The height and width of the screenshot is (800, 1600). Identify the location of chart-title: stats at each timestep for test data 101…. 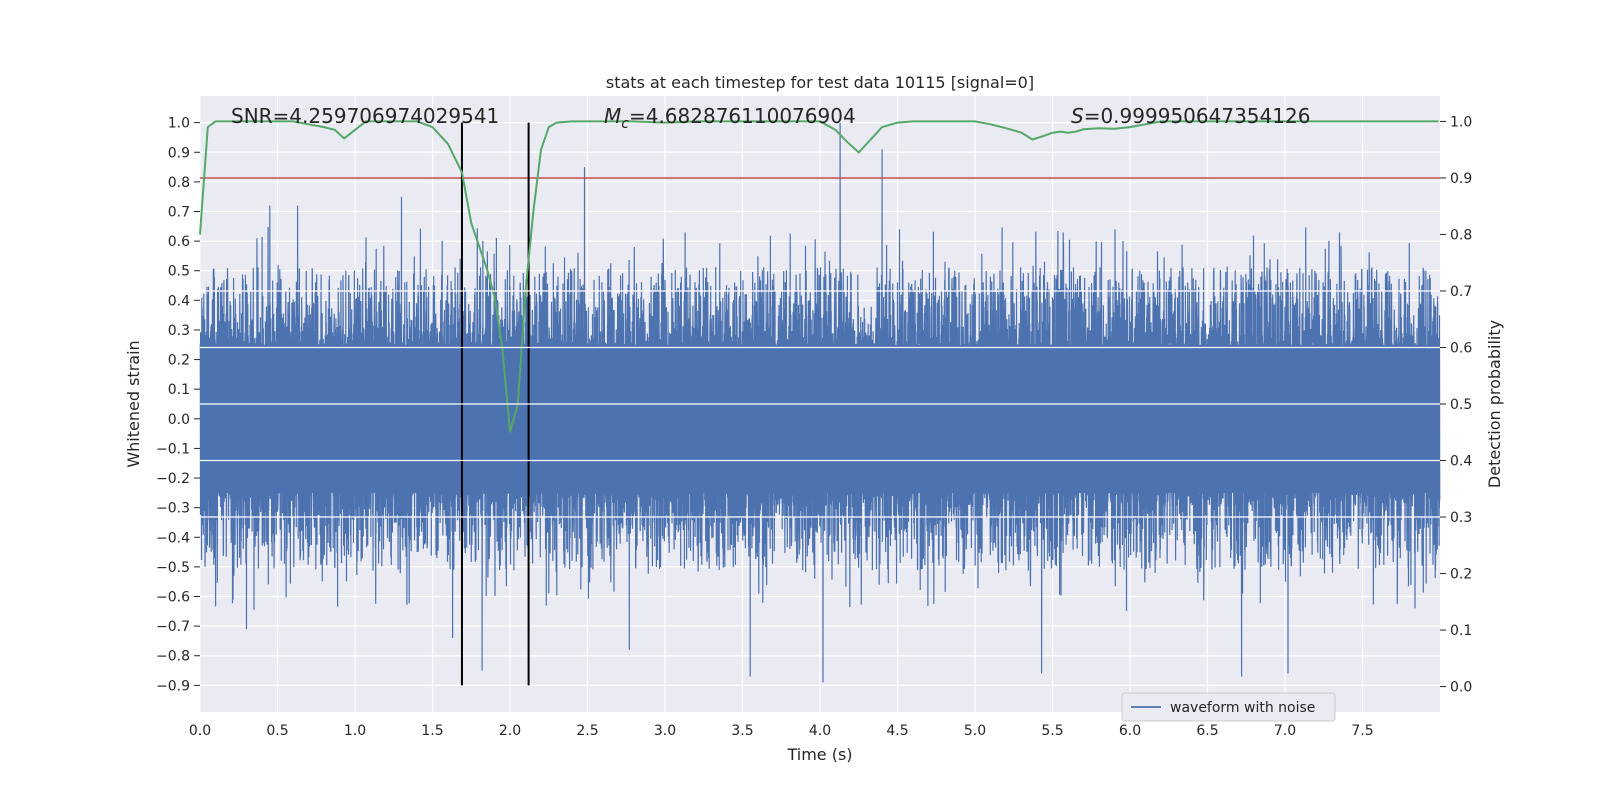
(820, 82).